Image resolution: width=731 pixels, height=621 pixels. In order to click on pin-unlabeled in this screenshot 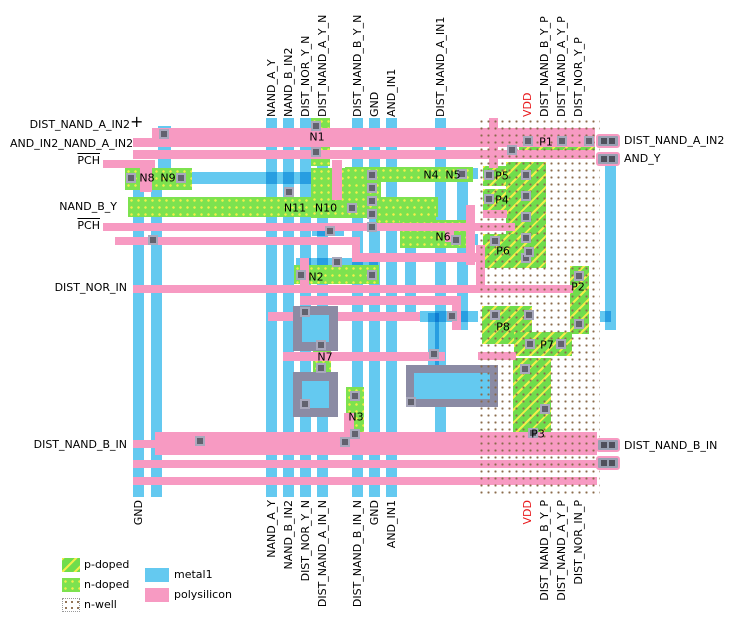, I will do `click(608, 463)`.